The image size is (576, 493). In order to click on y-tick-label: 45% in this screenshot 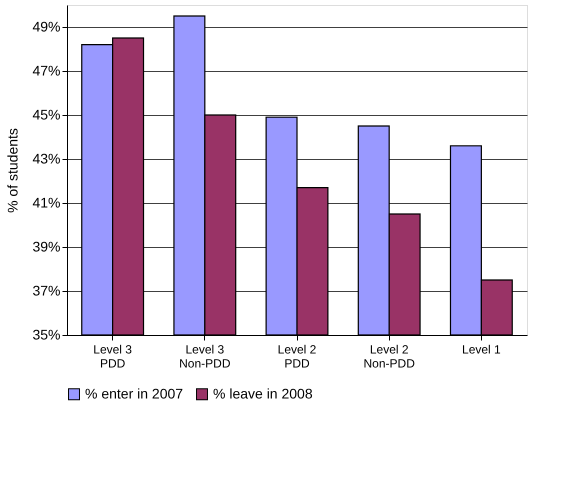, I will do `click(46, 114)`.